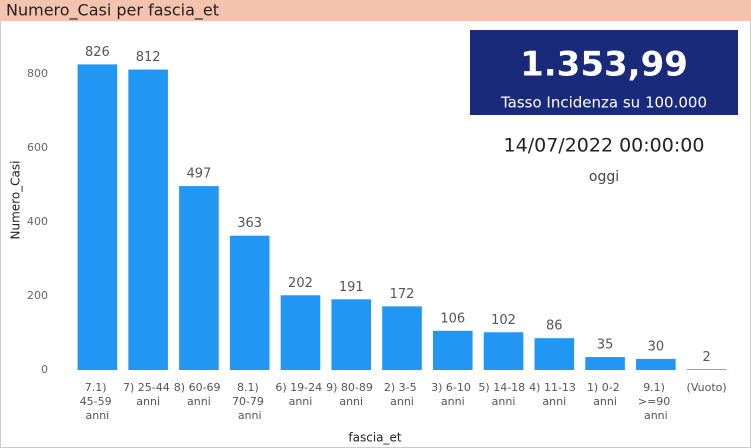 This screenshot has height=448, width=751. I want to click on x-tick-label: (Vuoto), so click(707, 387).